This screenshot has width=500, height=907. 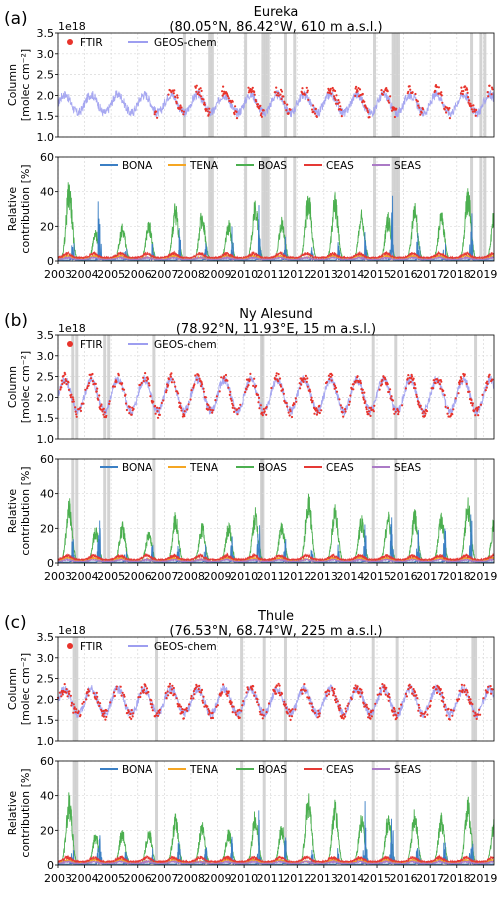 I want to click on legend-marker-ftir, so click(x=70, y=42).